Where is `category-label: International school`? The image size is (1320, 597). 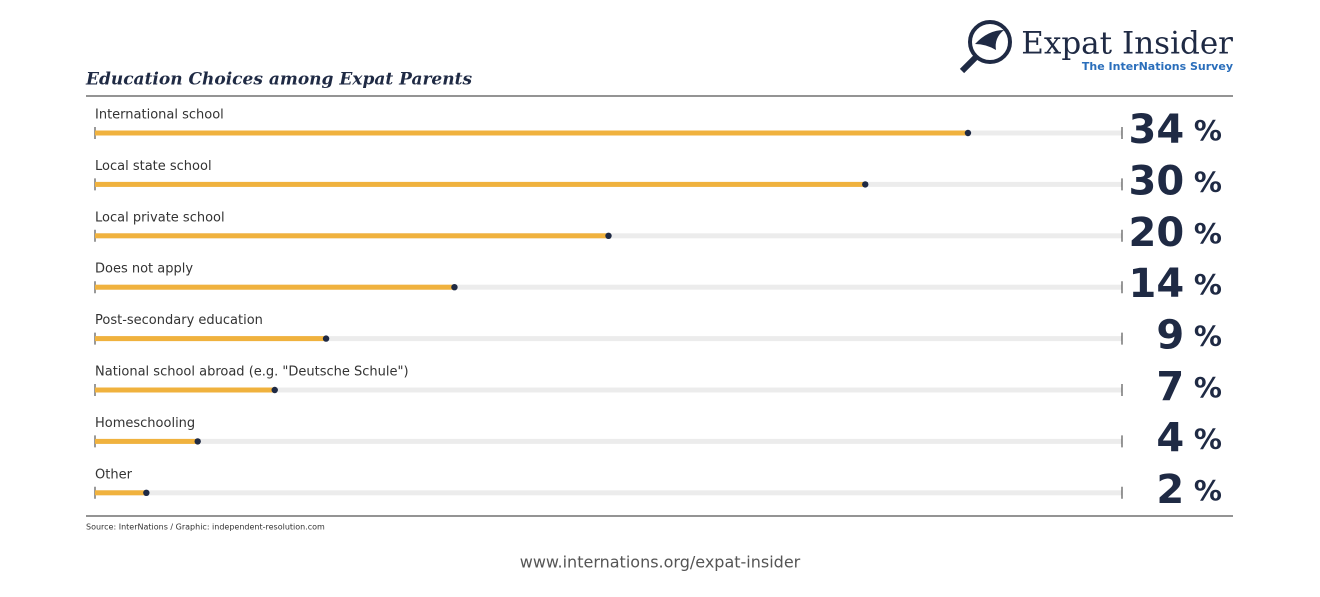
category-label: International school is located at coordinates (159, 115).